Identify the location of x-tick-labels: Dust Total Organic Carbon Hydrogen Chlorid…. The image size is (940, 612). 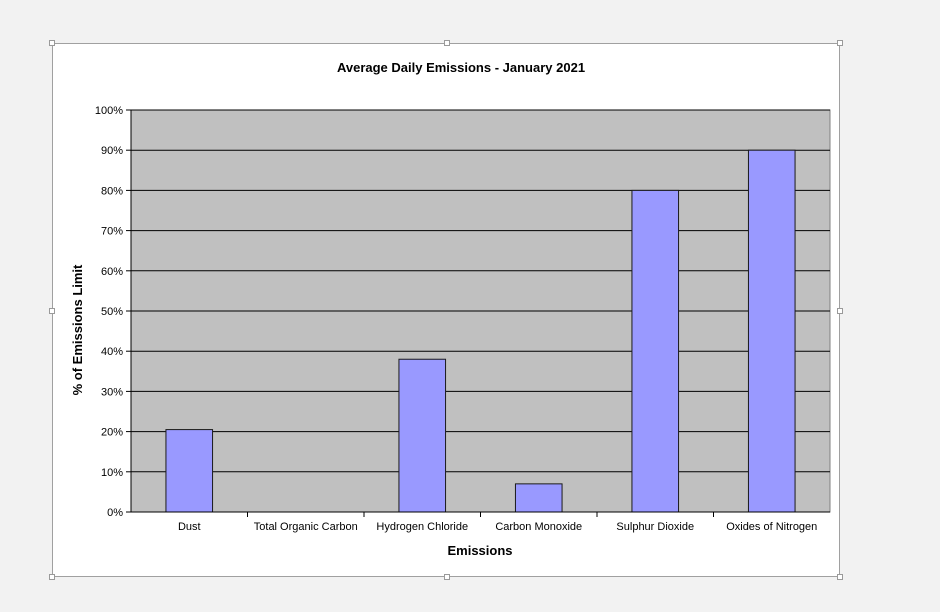
(497, 527).